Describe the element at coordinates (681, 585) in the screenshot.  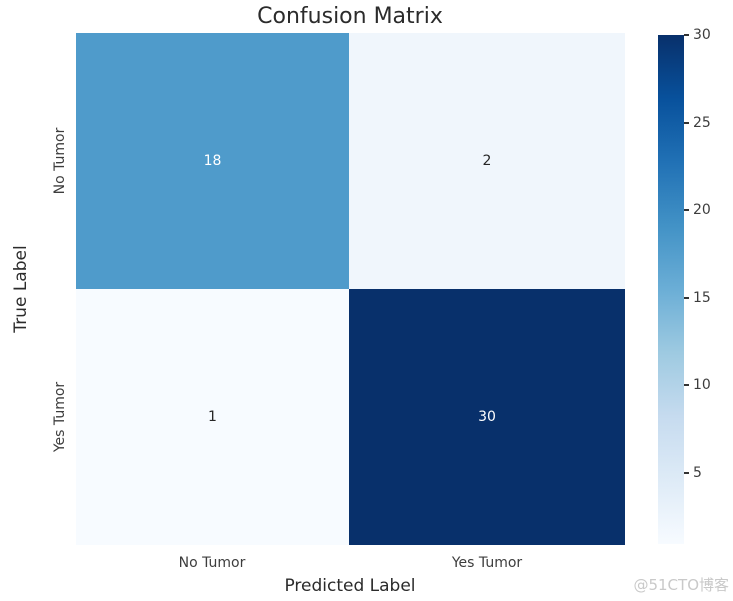
I see `watermark: @51CTO博客` at that location.